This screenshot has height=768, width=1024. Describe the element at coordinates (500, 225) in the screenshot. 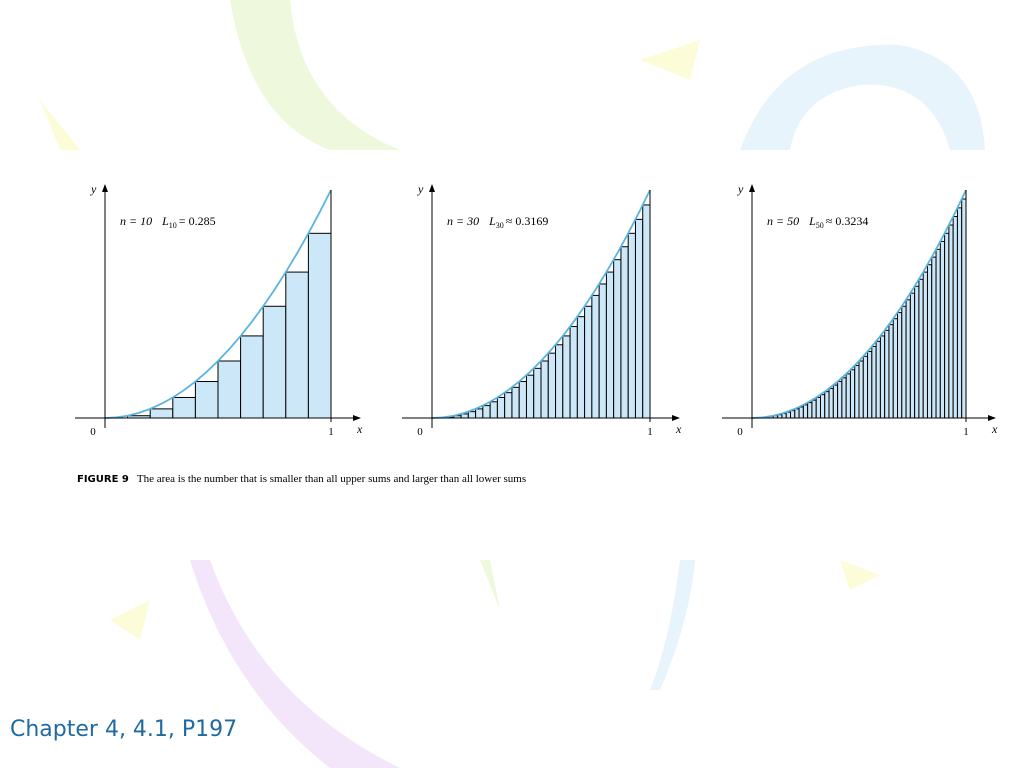

I see `annotation-subscript: 30` at that location.